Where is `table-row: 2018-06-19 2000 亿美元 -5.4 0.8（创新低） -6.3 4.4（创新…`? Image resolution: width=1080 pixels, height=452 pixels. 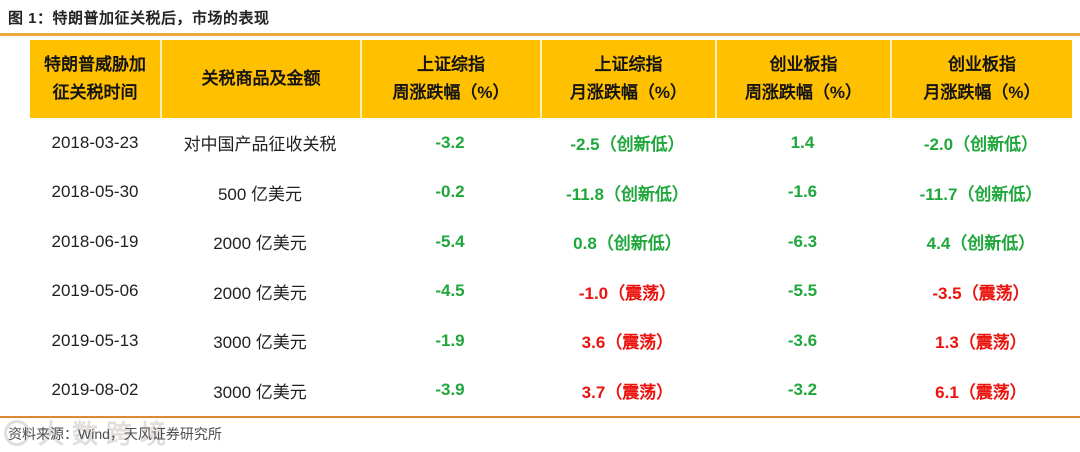
table-row: 2018-06-19 2000 亿美元 -5.4 0.8（创新低） -6.3 4.4（创新… is located at coordinates (551, 242).